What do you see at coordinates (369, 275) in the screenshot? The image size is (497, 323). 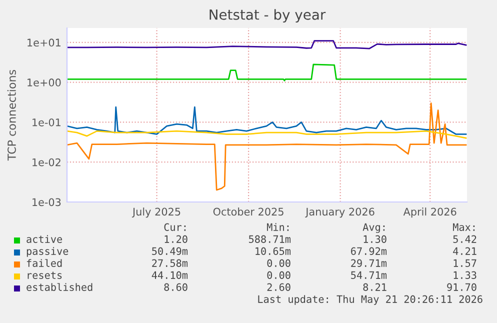 I see `text: 54.71m` at bounding box center [369, 275].